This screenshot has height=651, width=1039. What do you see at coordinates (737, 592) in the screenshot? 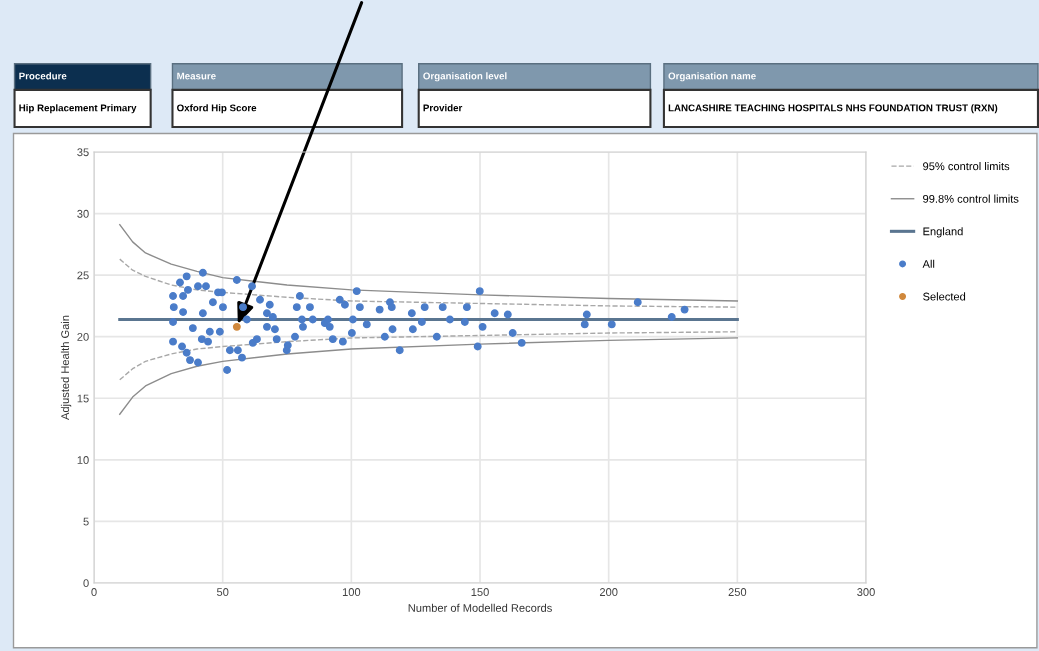
I see `x-tick-label: 250` at bounding box center [737, 592].